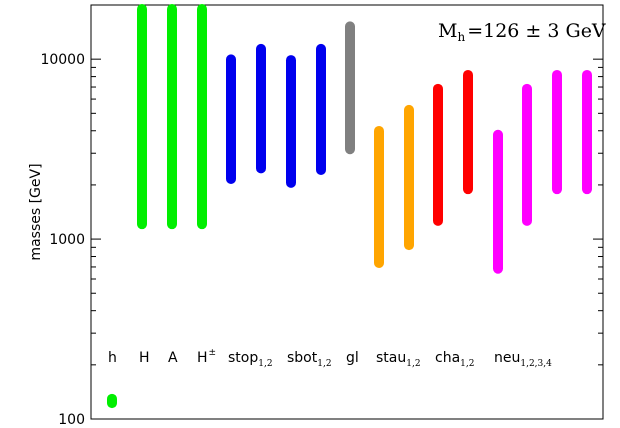 Image resolution: width=620 pixels, height=428 pixels. I want to click on category-label: neu1,2,3,4, so click(523, 359).